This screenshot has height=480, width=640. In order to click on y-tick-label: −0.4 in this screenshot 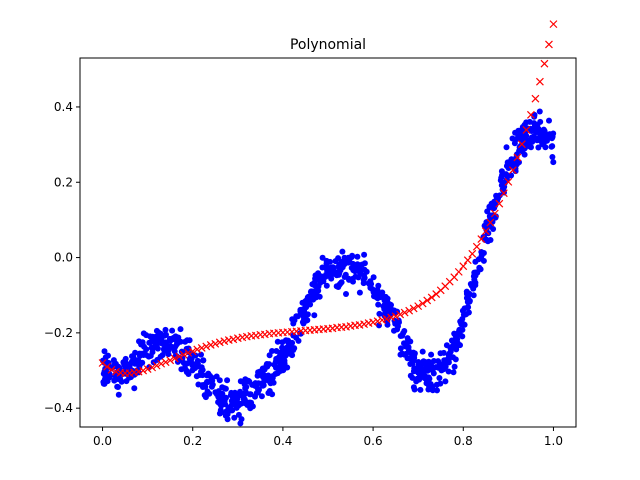, I will do `click(58, 408)`.